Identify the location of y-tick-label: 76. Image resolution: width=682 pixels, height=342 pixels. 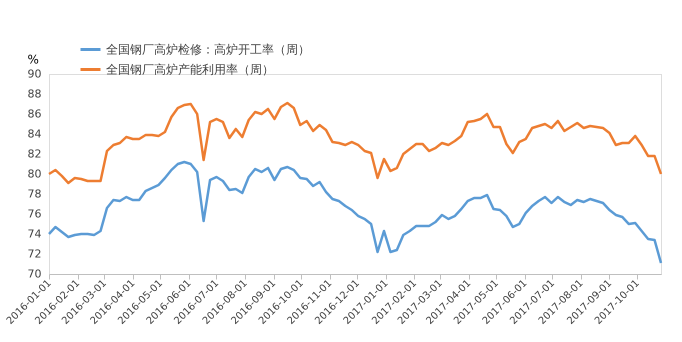
(35, 214).